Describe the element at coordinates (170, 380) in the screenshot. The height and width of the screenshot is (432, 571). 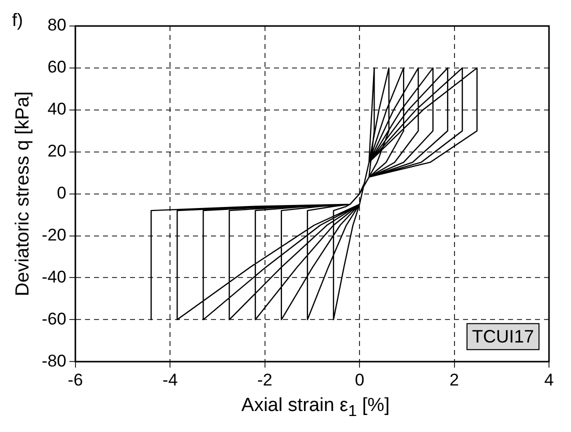
I see `x-tick-label: -4` at that location.